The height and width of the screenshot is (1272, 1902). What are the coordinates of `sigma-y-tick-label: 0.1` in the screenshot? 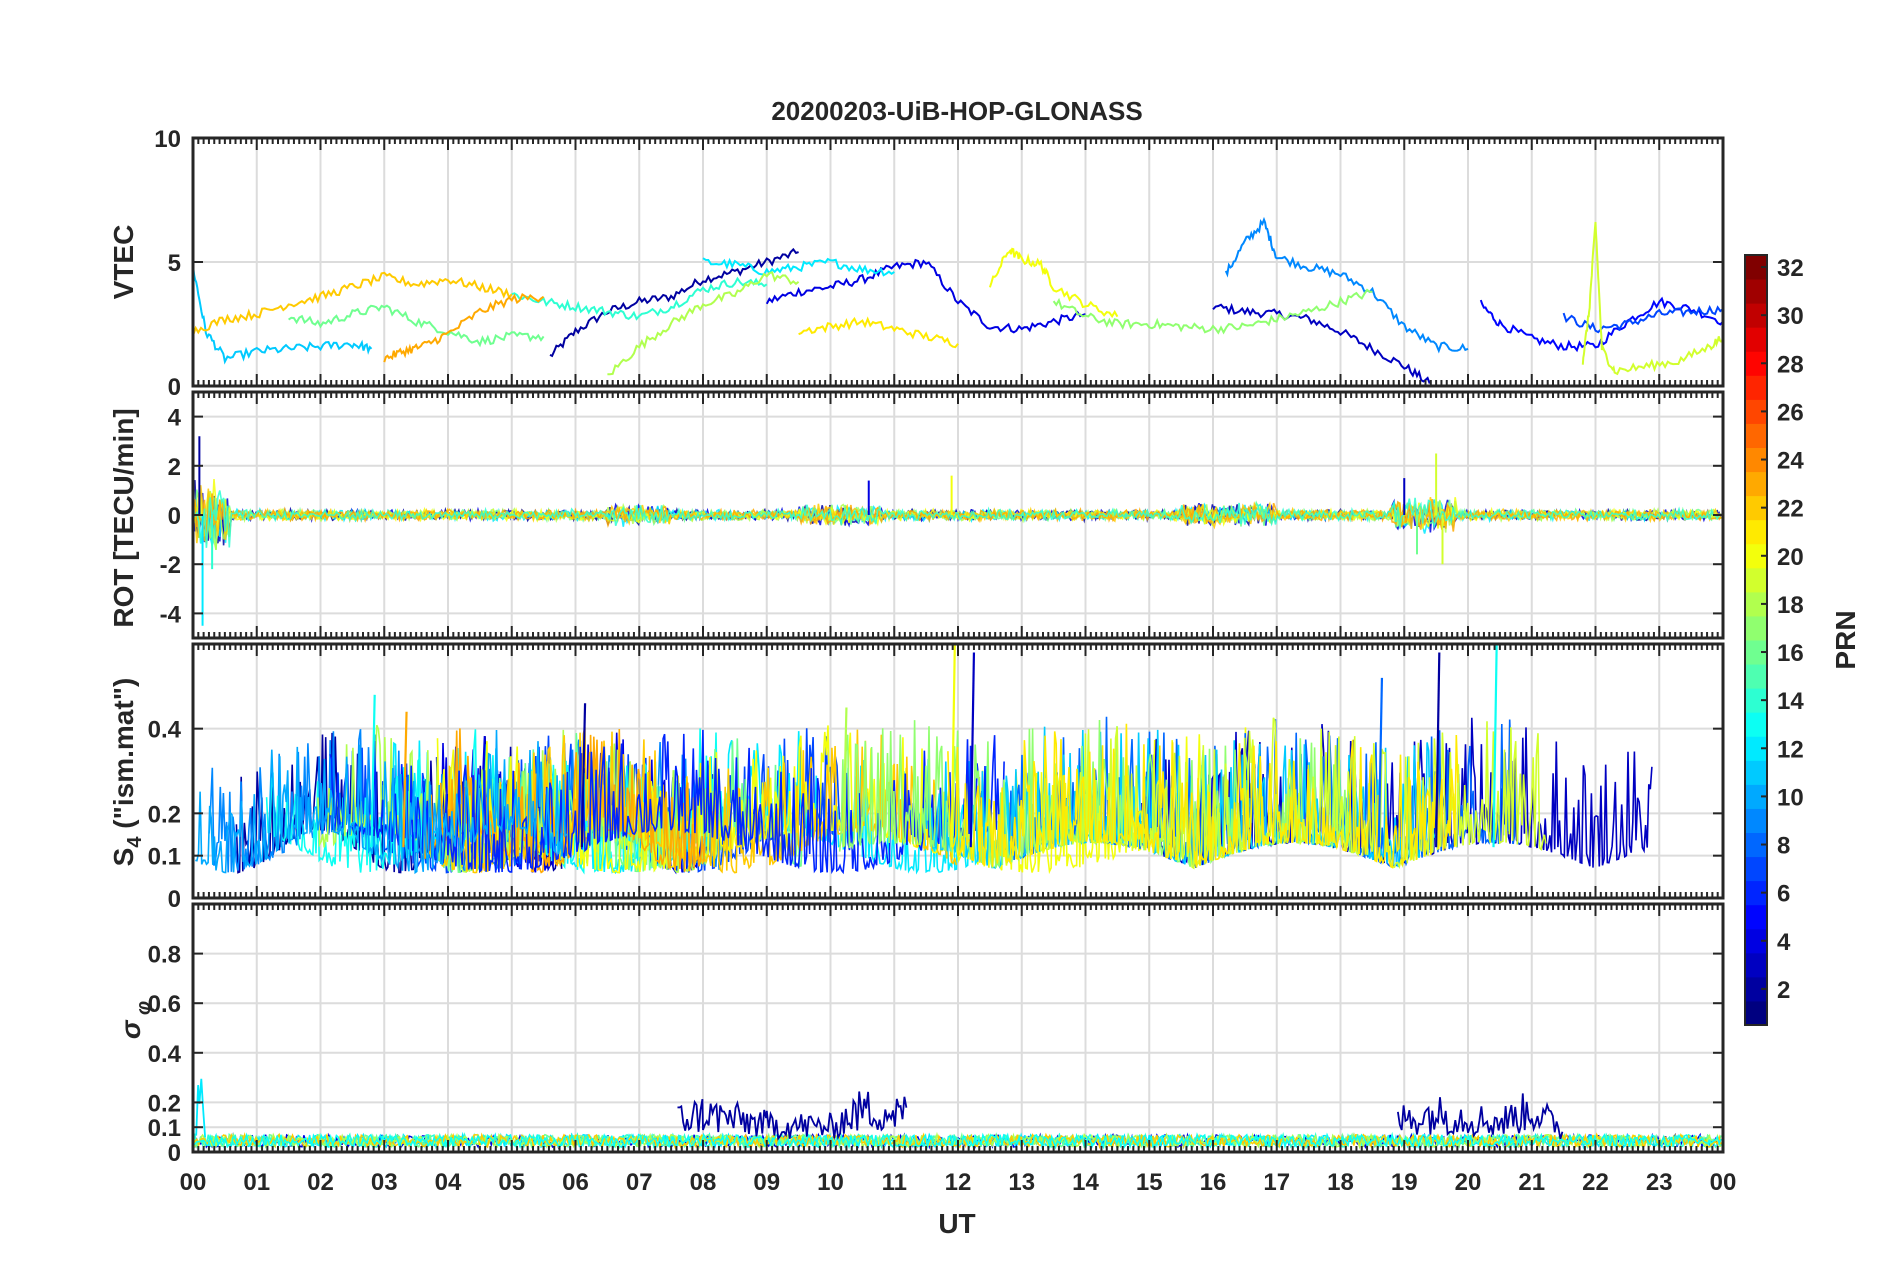 It's located at (164, 1128).